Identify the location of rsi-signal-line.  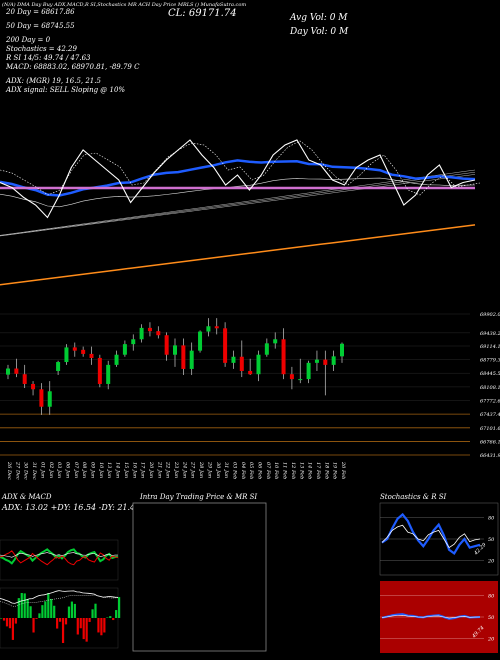
(431, 616).